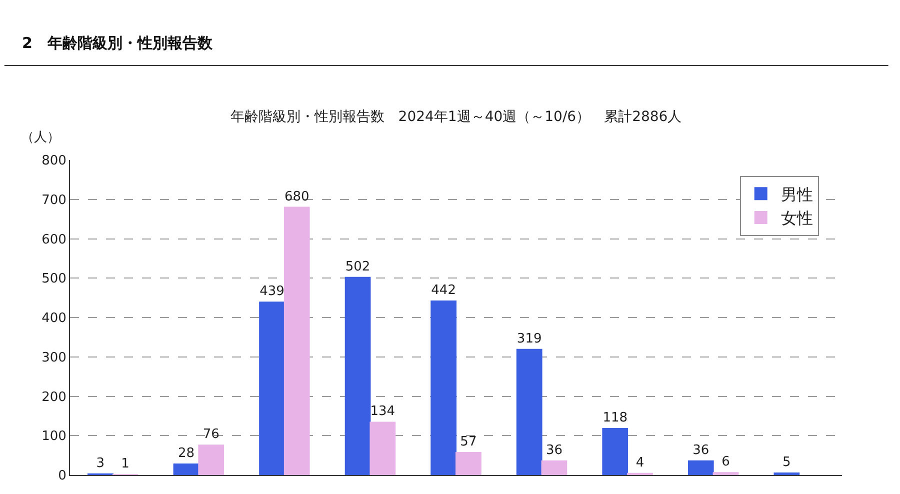 This screenshot has height=494, width=900. Describe the element at coordinates (54, 358) in the screenshot. I see `y-tick-label: 300` at that location.